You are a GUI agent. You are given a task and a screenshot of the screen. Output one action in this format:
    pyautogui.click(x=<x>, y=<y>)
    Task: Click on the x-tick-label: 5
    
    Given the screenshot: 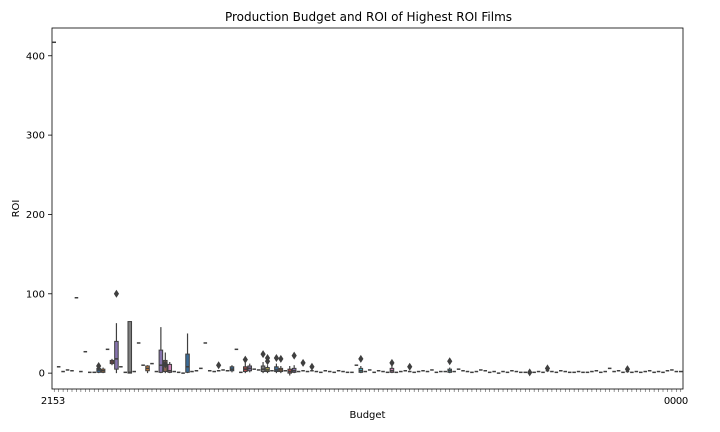 What is the action you would take?
    pyautogui.click(x=56, y=401)
    